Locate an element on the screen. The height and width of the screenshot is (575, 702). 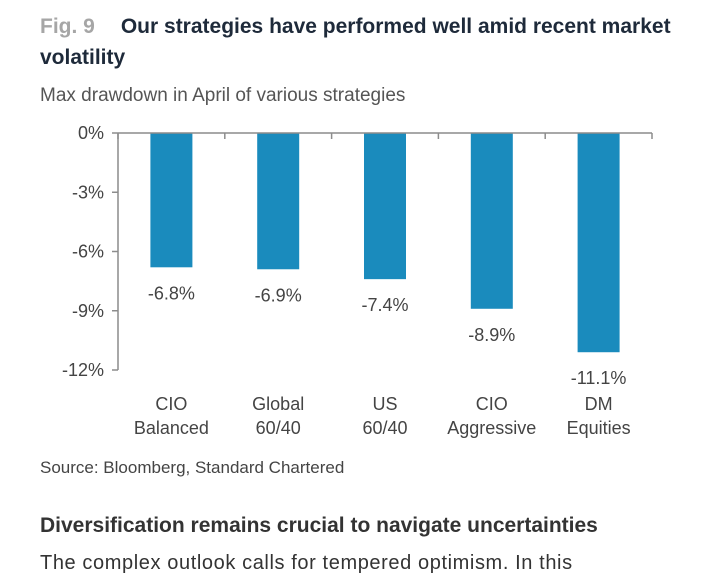
category-label: US is located at coordinates (384, 404).